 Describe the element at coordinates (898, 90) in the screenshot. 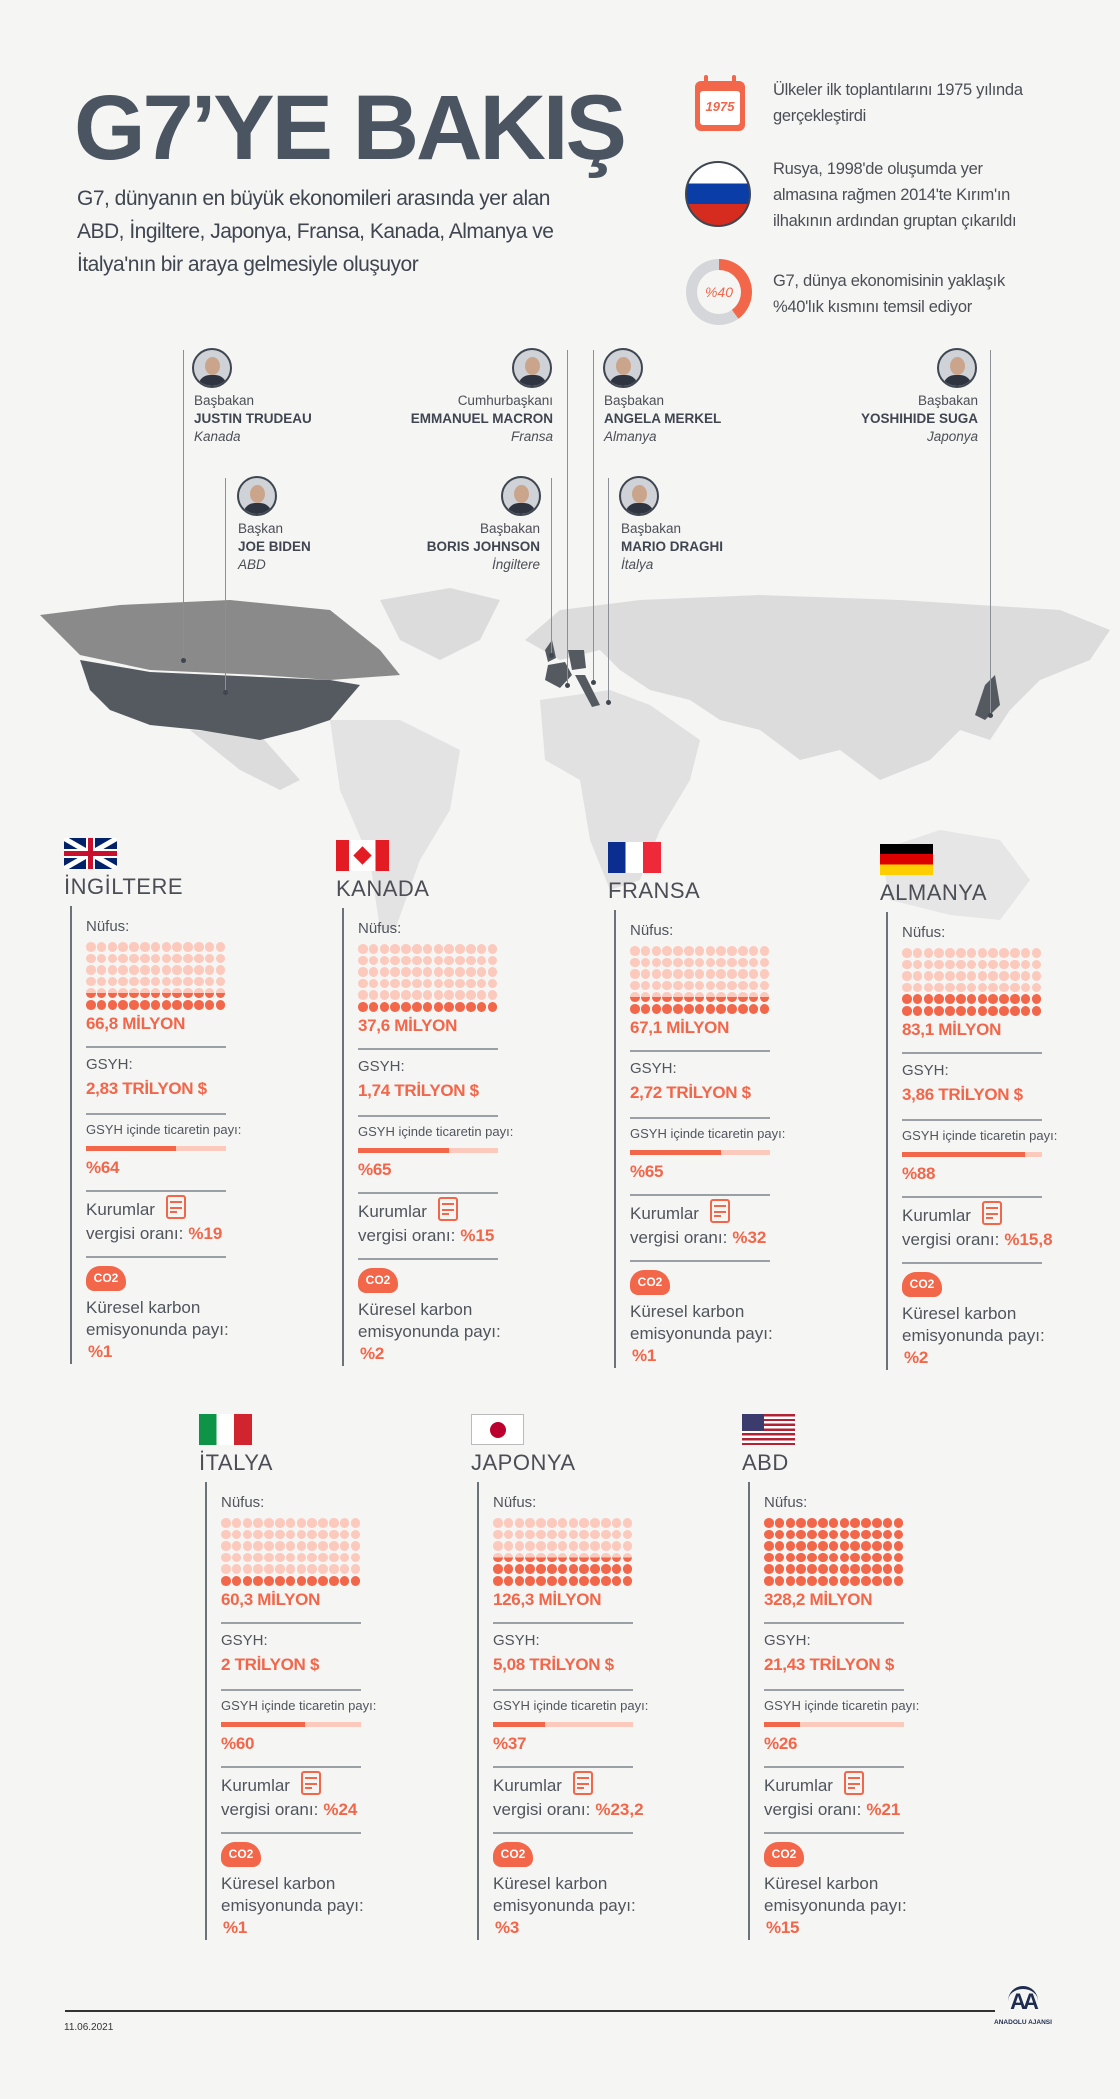

I see `fact-line: Ülkeler ilk toplantılarını 1975 yılında` at that location.